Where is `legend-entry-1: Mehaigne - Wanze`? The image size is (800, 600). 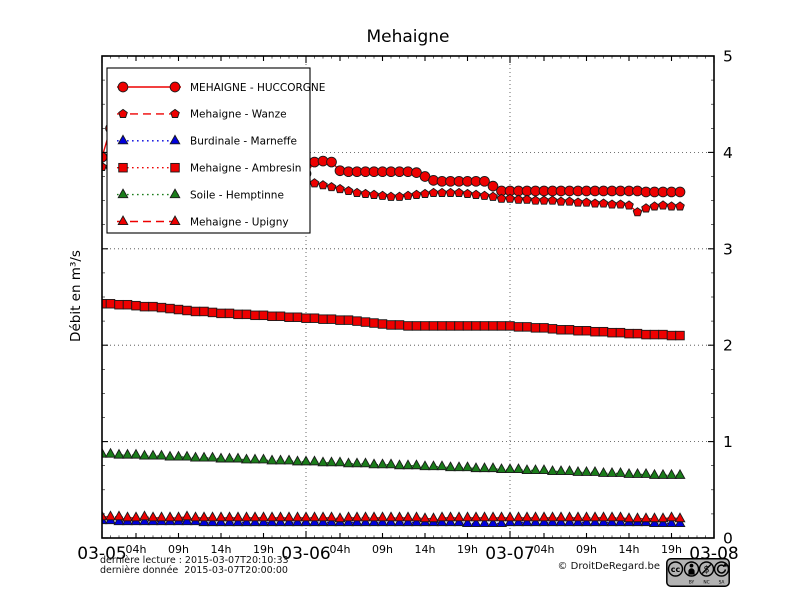 legend-entry-1: Mehaigne - Wanze is located at coordinates (202, 115).